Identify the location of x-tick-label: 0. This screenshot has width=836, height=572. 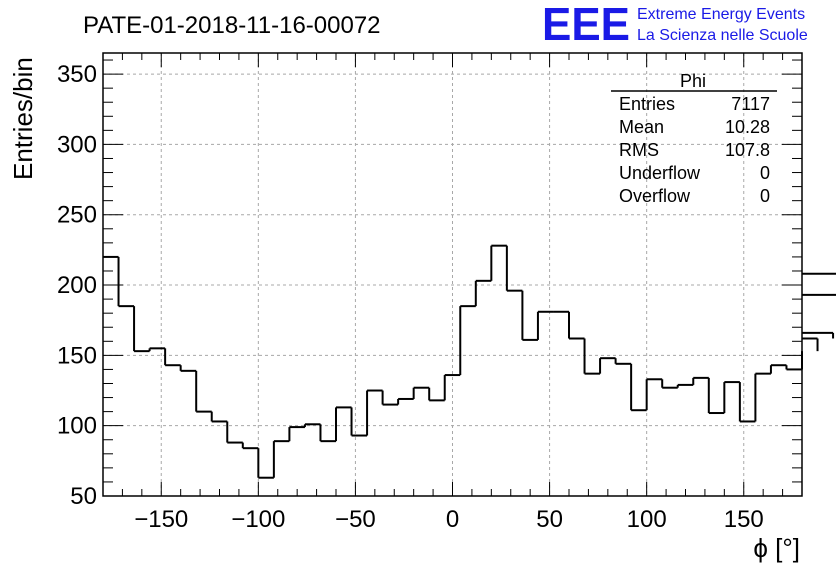
(452, 519).